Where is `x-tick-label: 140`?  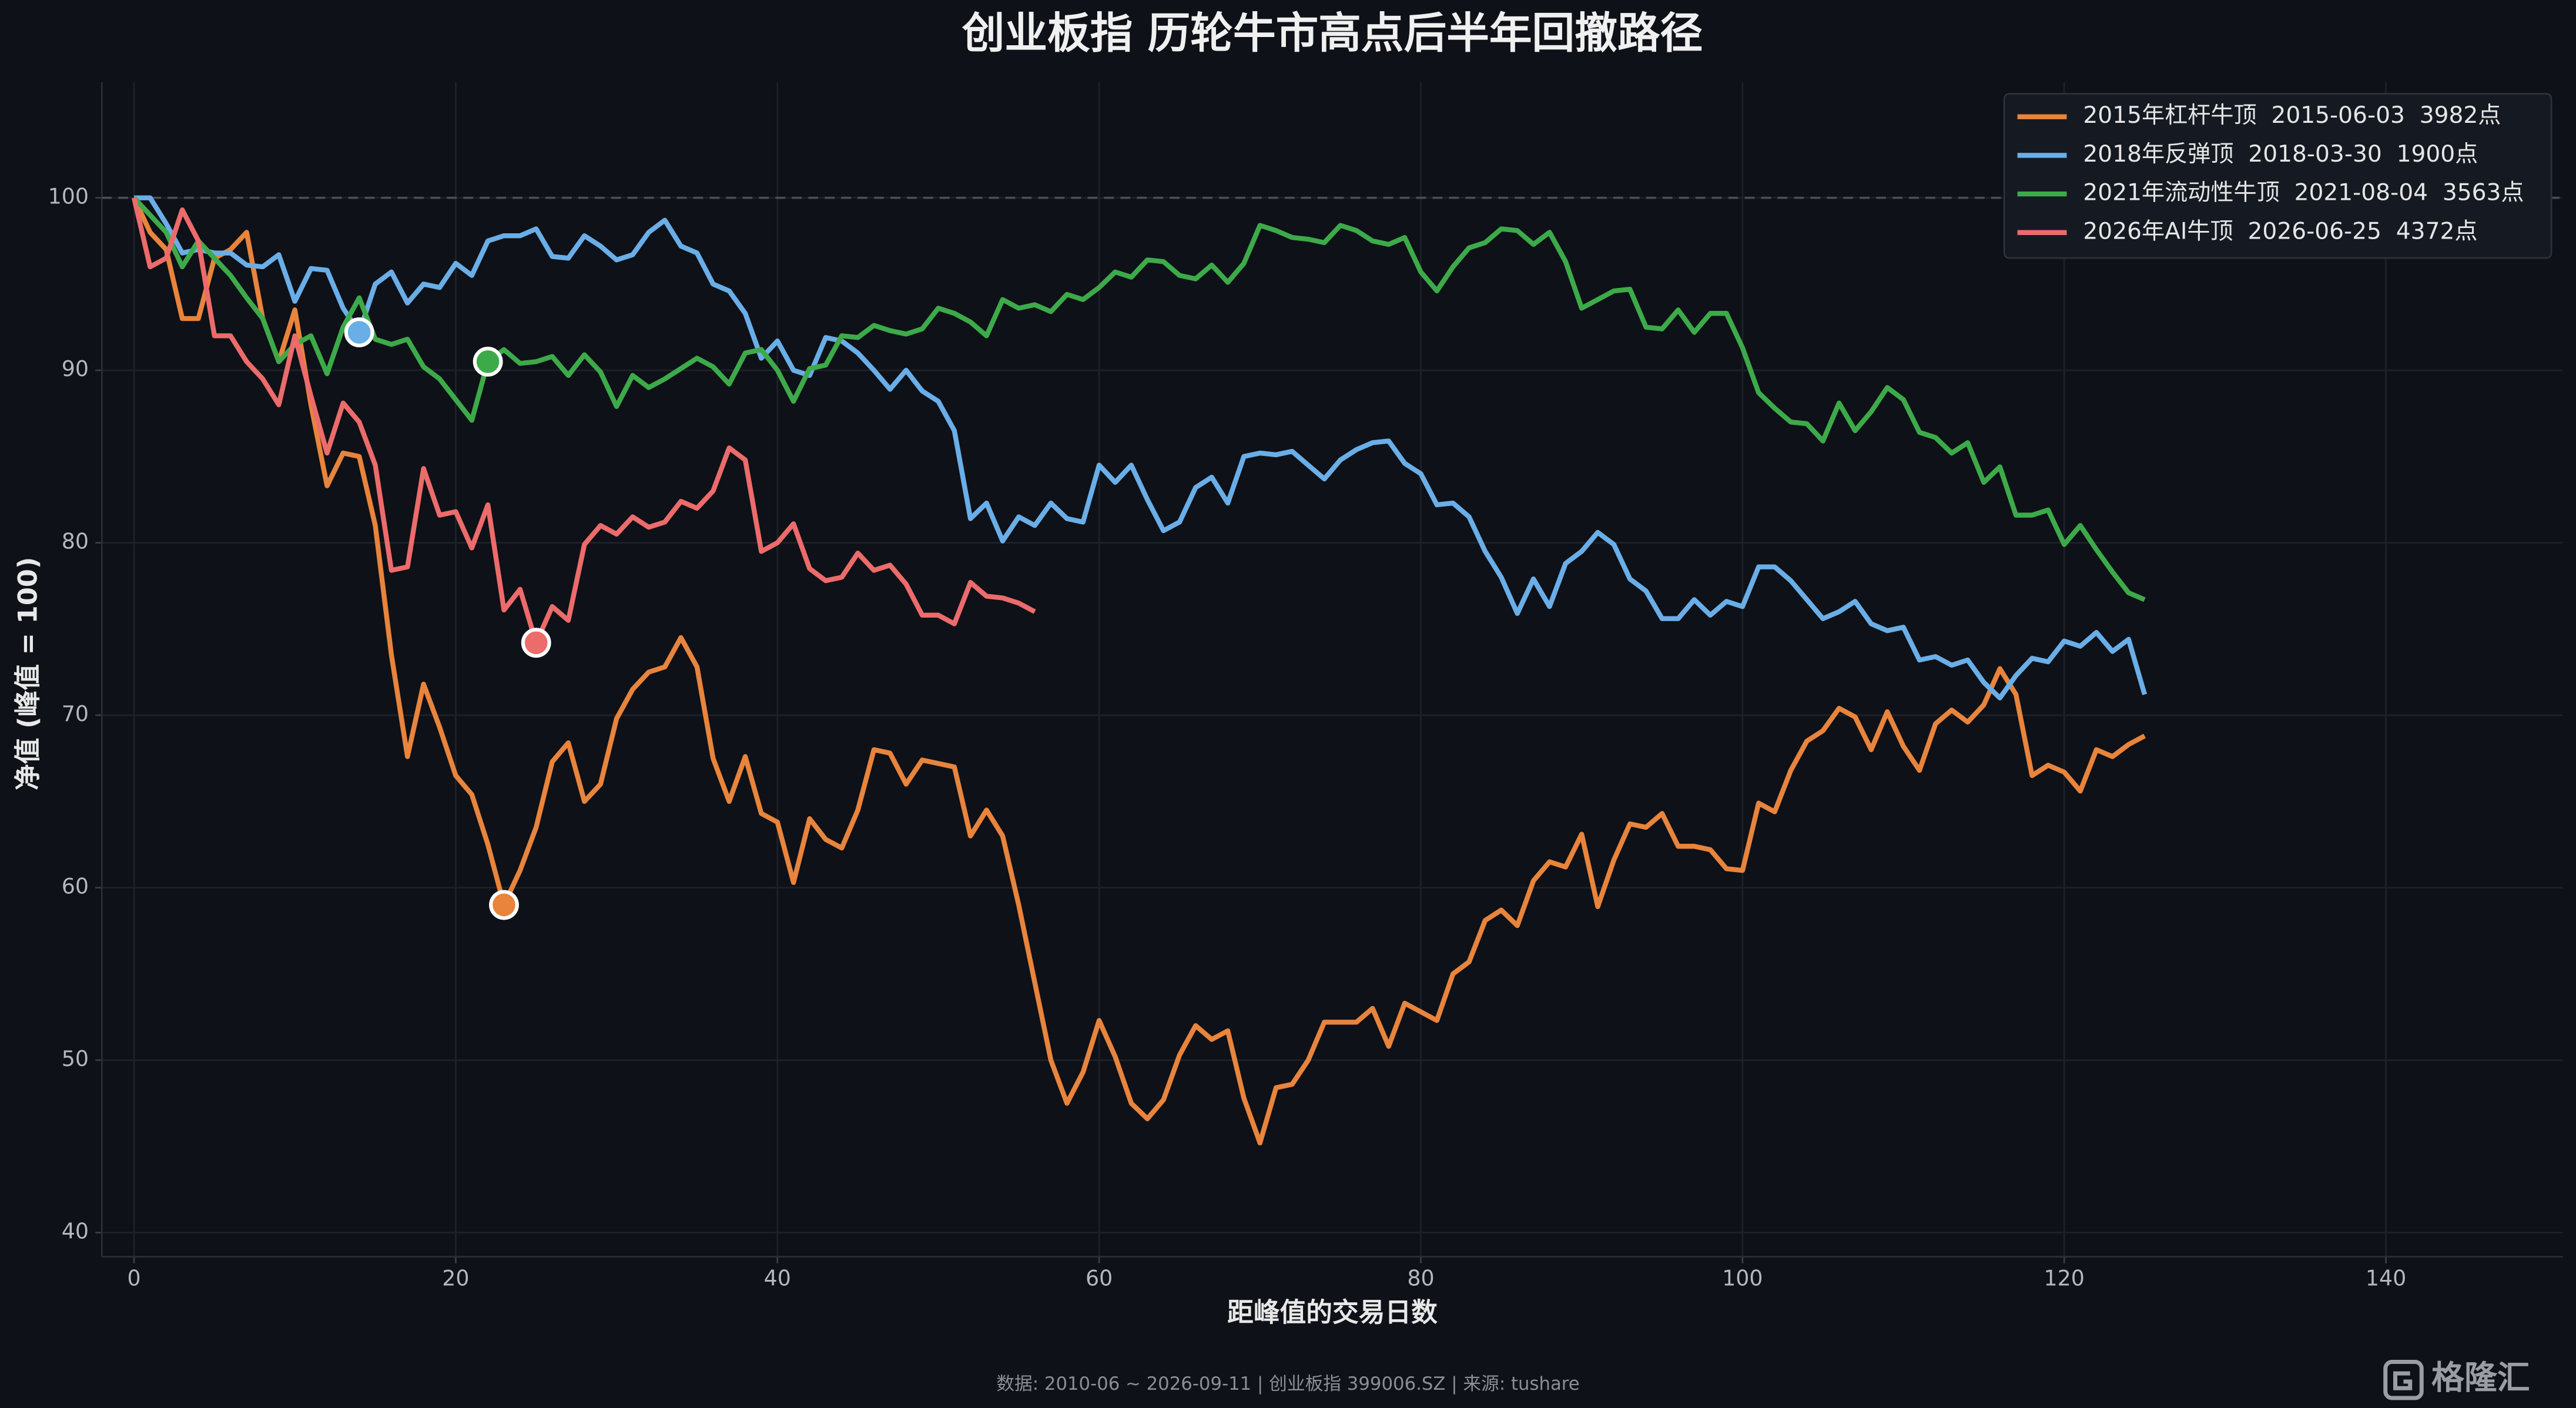 x-tick-label: 140 is located at coordinates (2386, 1278).